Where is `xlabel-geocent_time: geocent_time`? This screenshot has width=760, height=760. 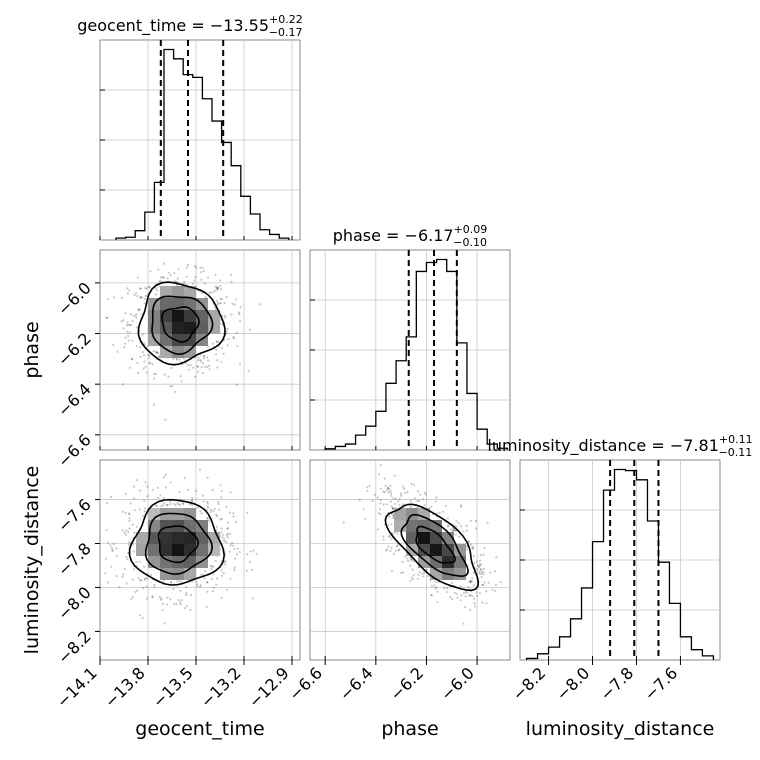
xlabel-geocent_time: geocent_time is located at coordinates (199, 729).